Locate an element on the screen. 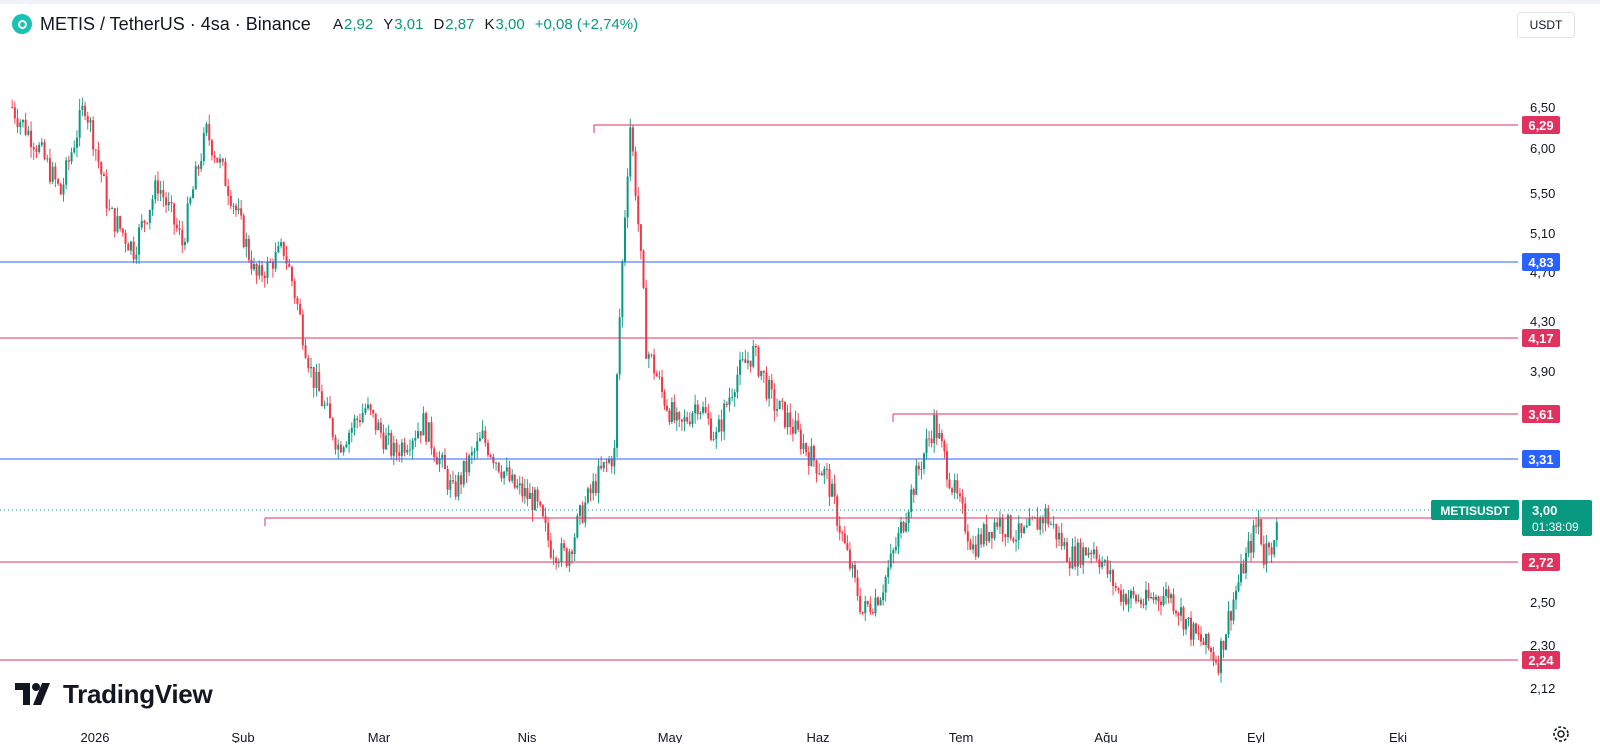 This screenshot has height=745, width=1600. time-tick-label: May is located at coordinates (670, 736).